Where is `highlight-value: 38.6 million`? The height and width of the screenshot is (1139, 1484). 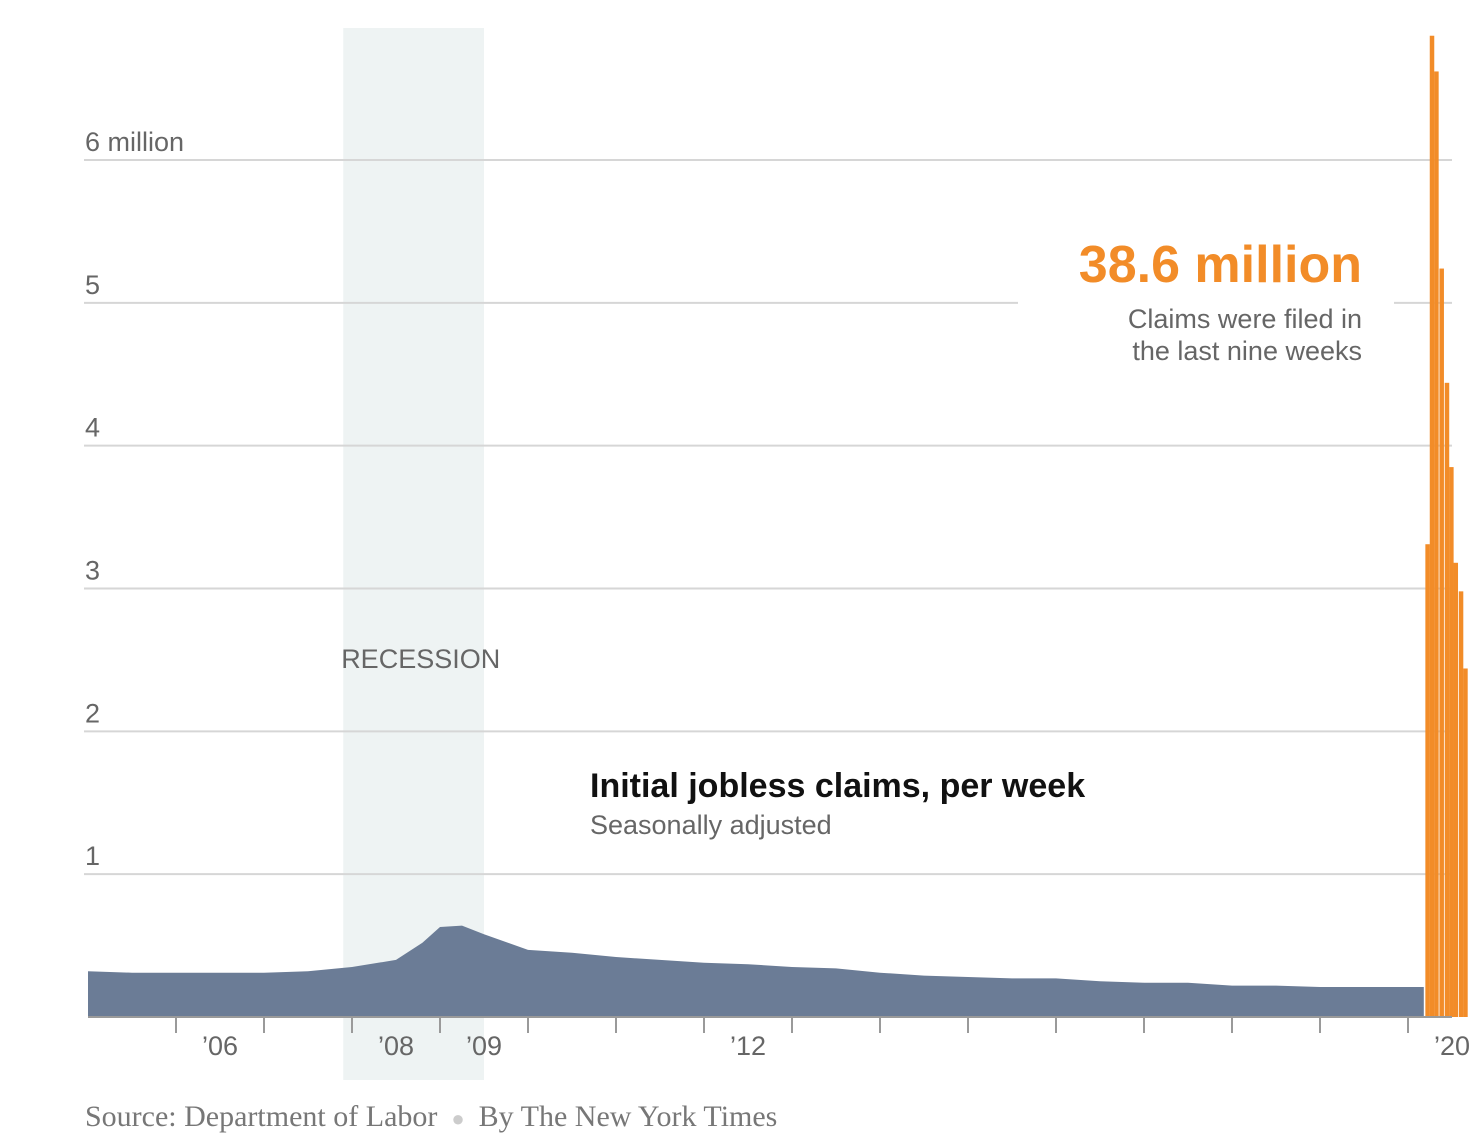
highlight-value: 38.6 million is located at coordinates (1220, 265).